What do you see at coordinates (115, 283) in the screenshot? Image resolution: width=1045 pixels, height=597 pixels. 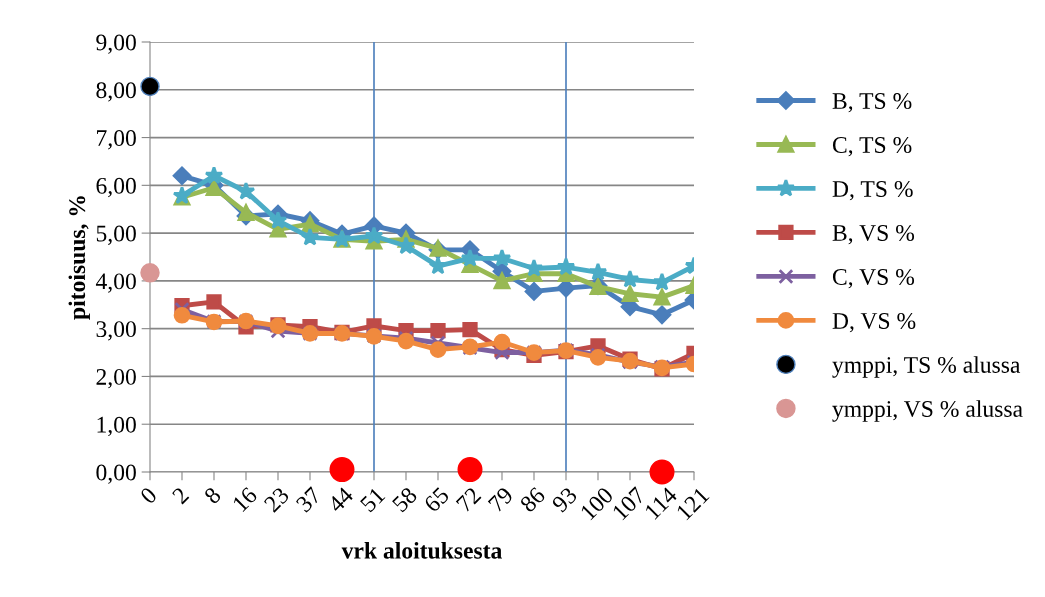 I see `y-tick-label: 4,00` at bounding box center [115, 283].